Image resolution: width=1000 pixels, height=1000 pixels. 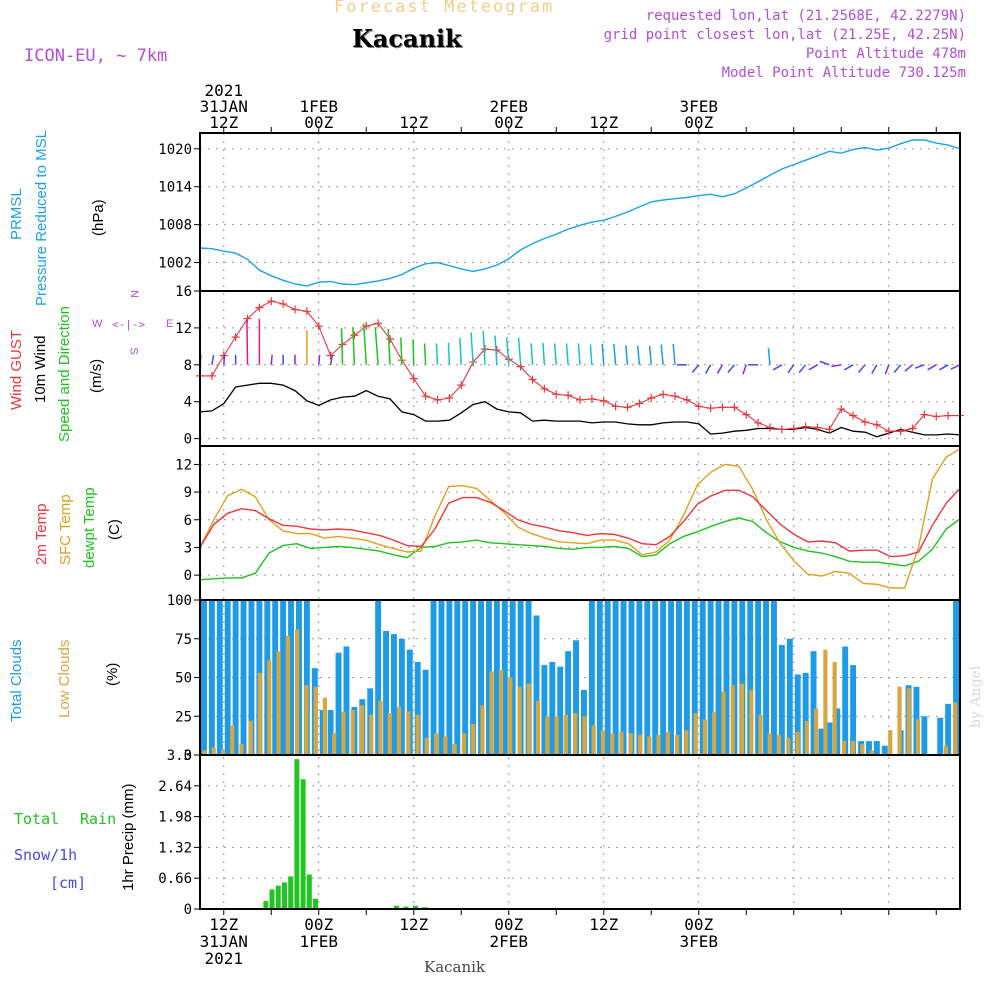 I want to click on wind-unit-label: (m/s), so click(x=96, y=375).